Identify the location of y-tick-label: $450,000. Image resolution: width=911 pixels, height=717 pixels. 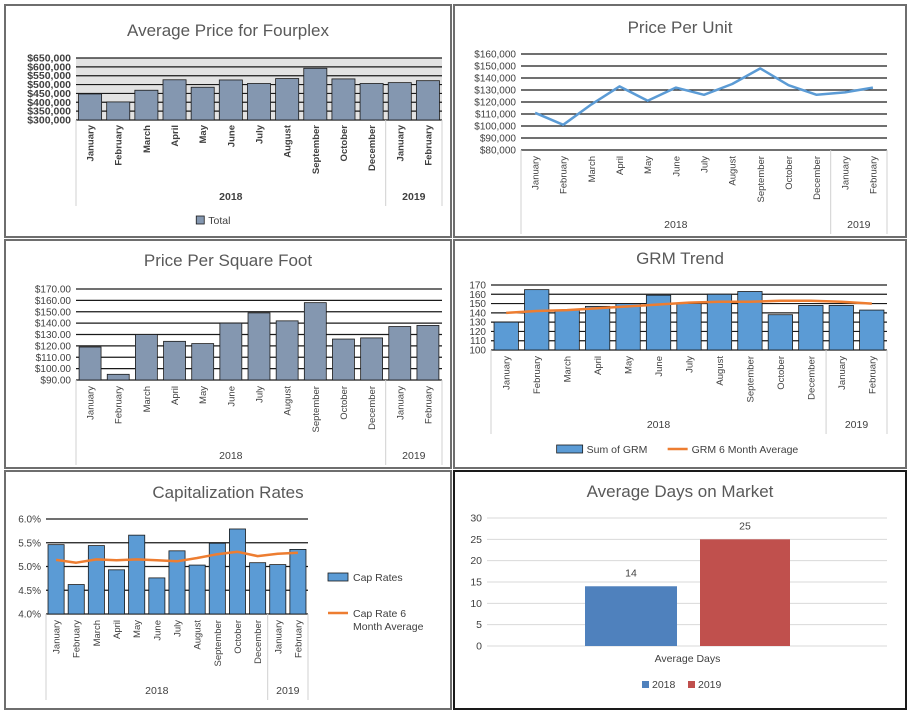
(49, 94).